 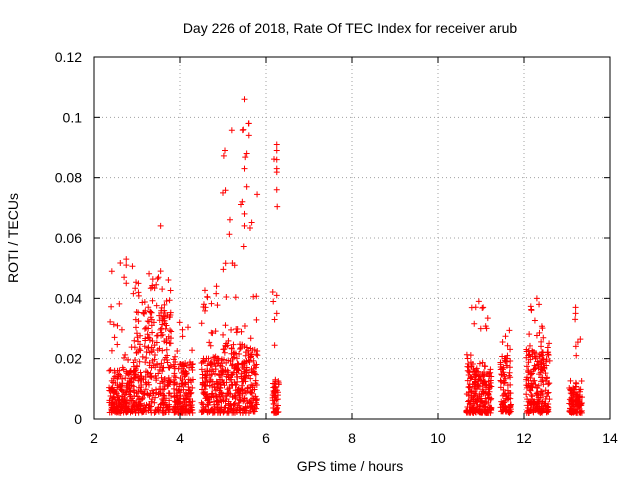 I want to click on x-tick-label: 4, so click(x=180, y=438).